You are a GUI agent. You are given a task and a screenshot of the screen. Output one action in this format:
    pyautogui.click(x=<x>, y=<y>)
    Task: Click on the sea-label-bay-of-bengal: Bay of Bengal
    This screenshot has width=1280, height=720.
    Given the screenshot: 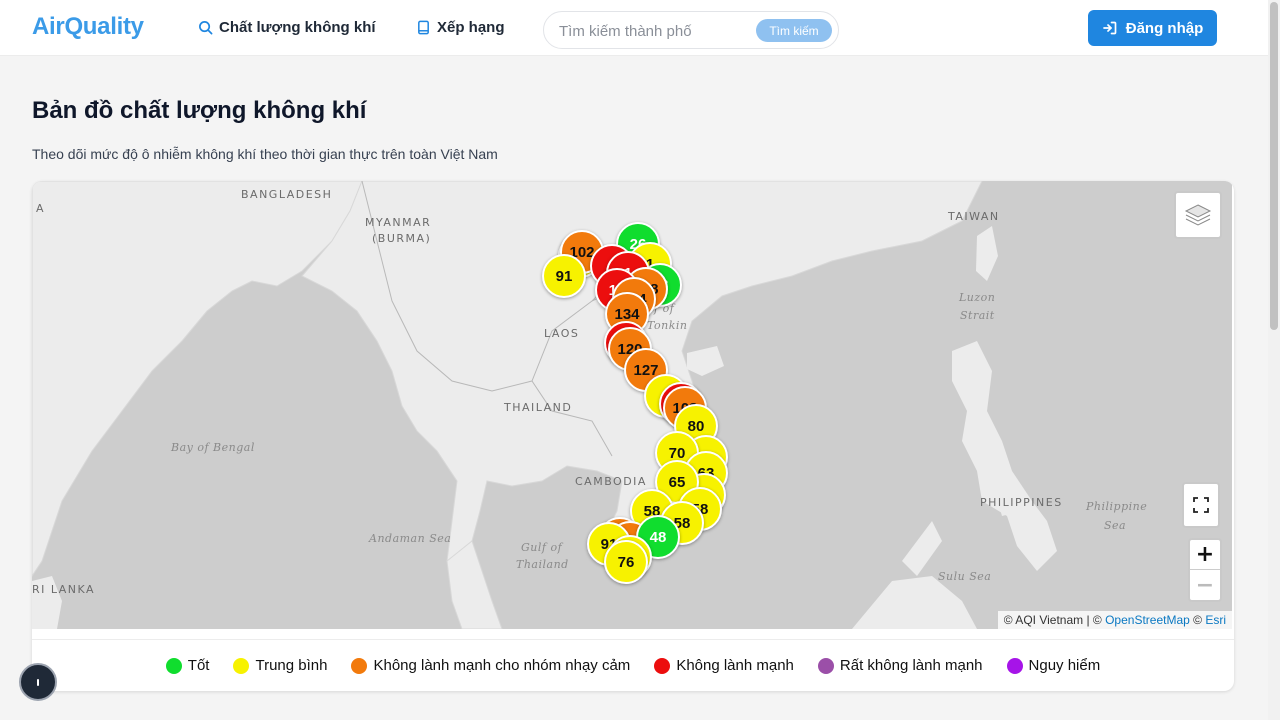 What is the action you would take?
    pyautogui.click(x=213, y=447)
    